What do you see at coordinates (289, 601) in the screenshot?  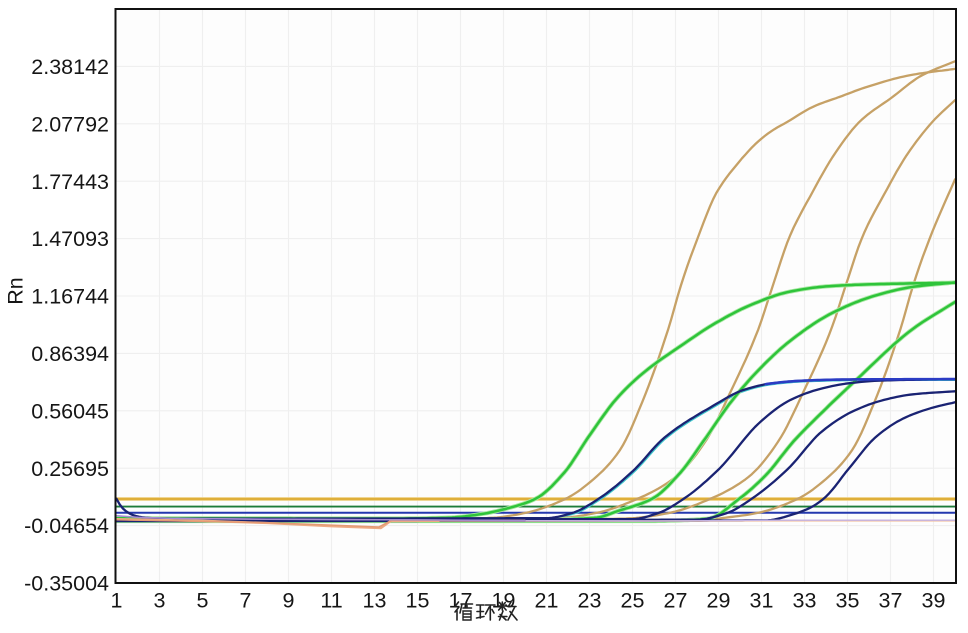 I see `svg-text: 9` at bounding box center [289, 601].